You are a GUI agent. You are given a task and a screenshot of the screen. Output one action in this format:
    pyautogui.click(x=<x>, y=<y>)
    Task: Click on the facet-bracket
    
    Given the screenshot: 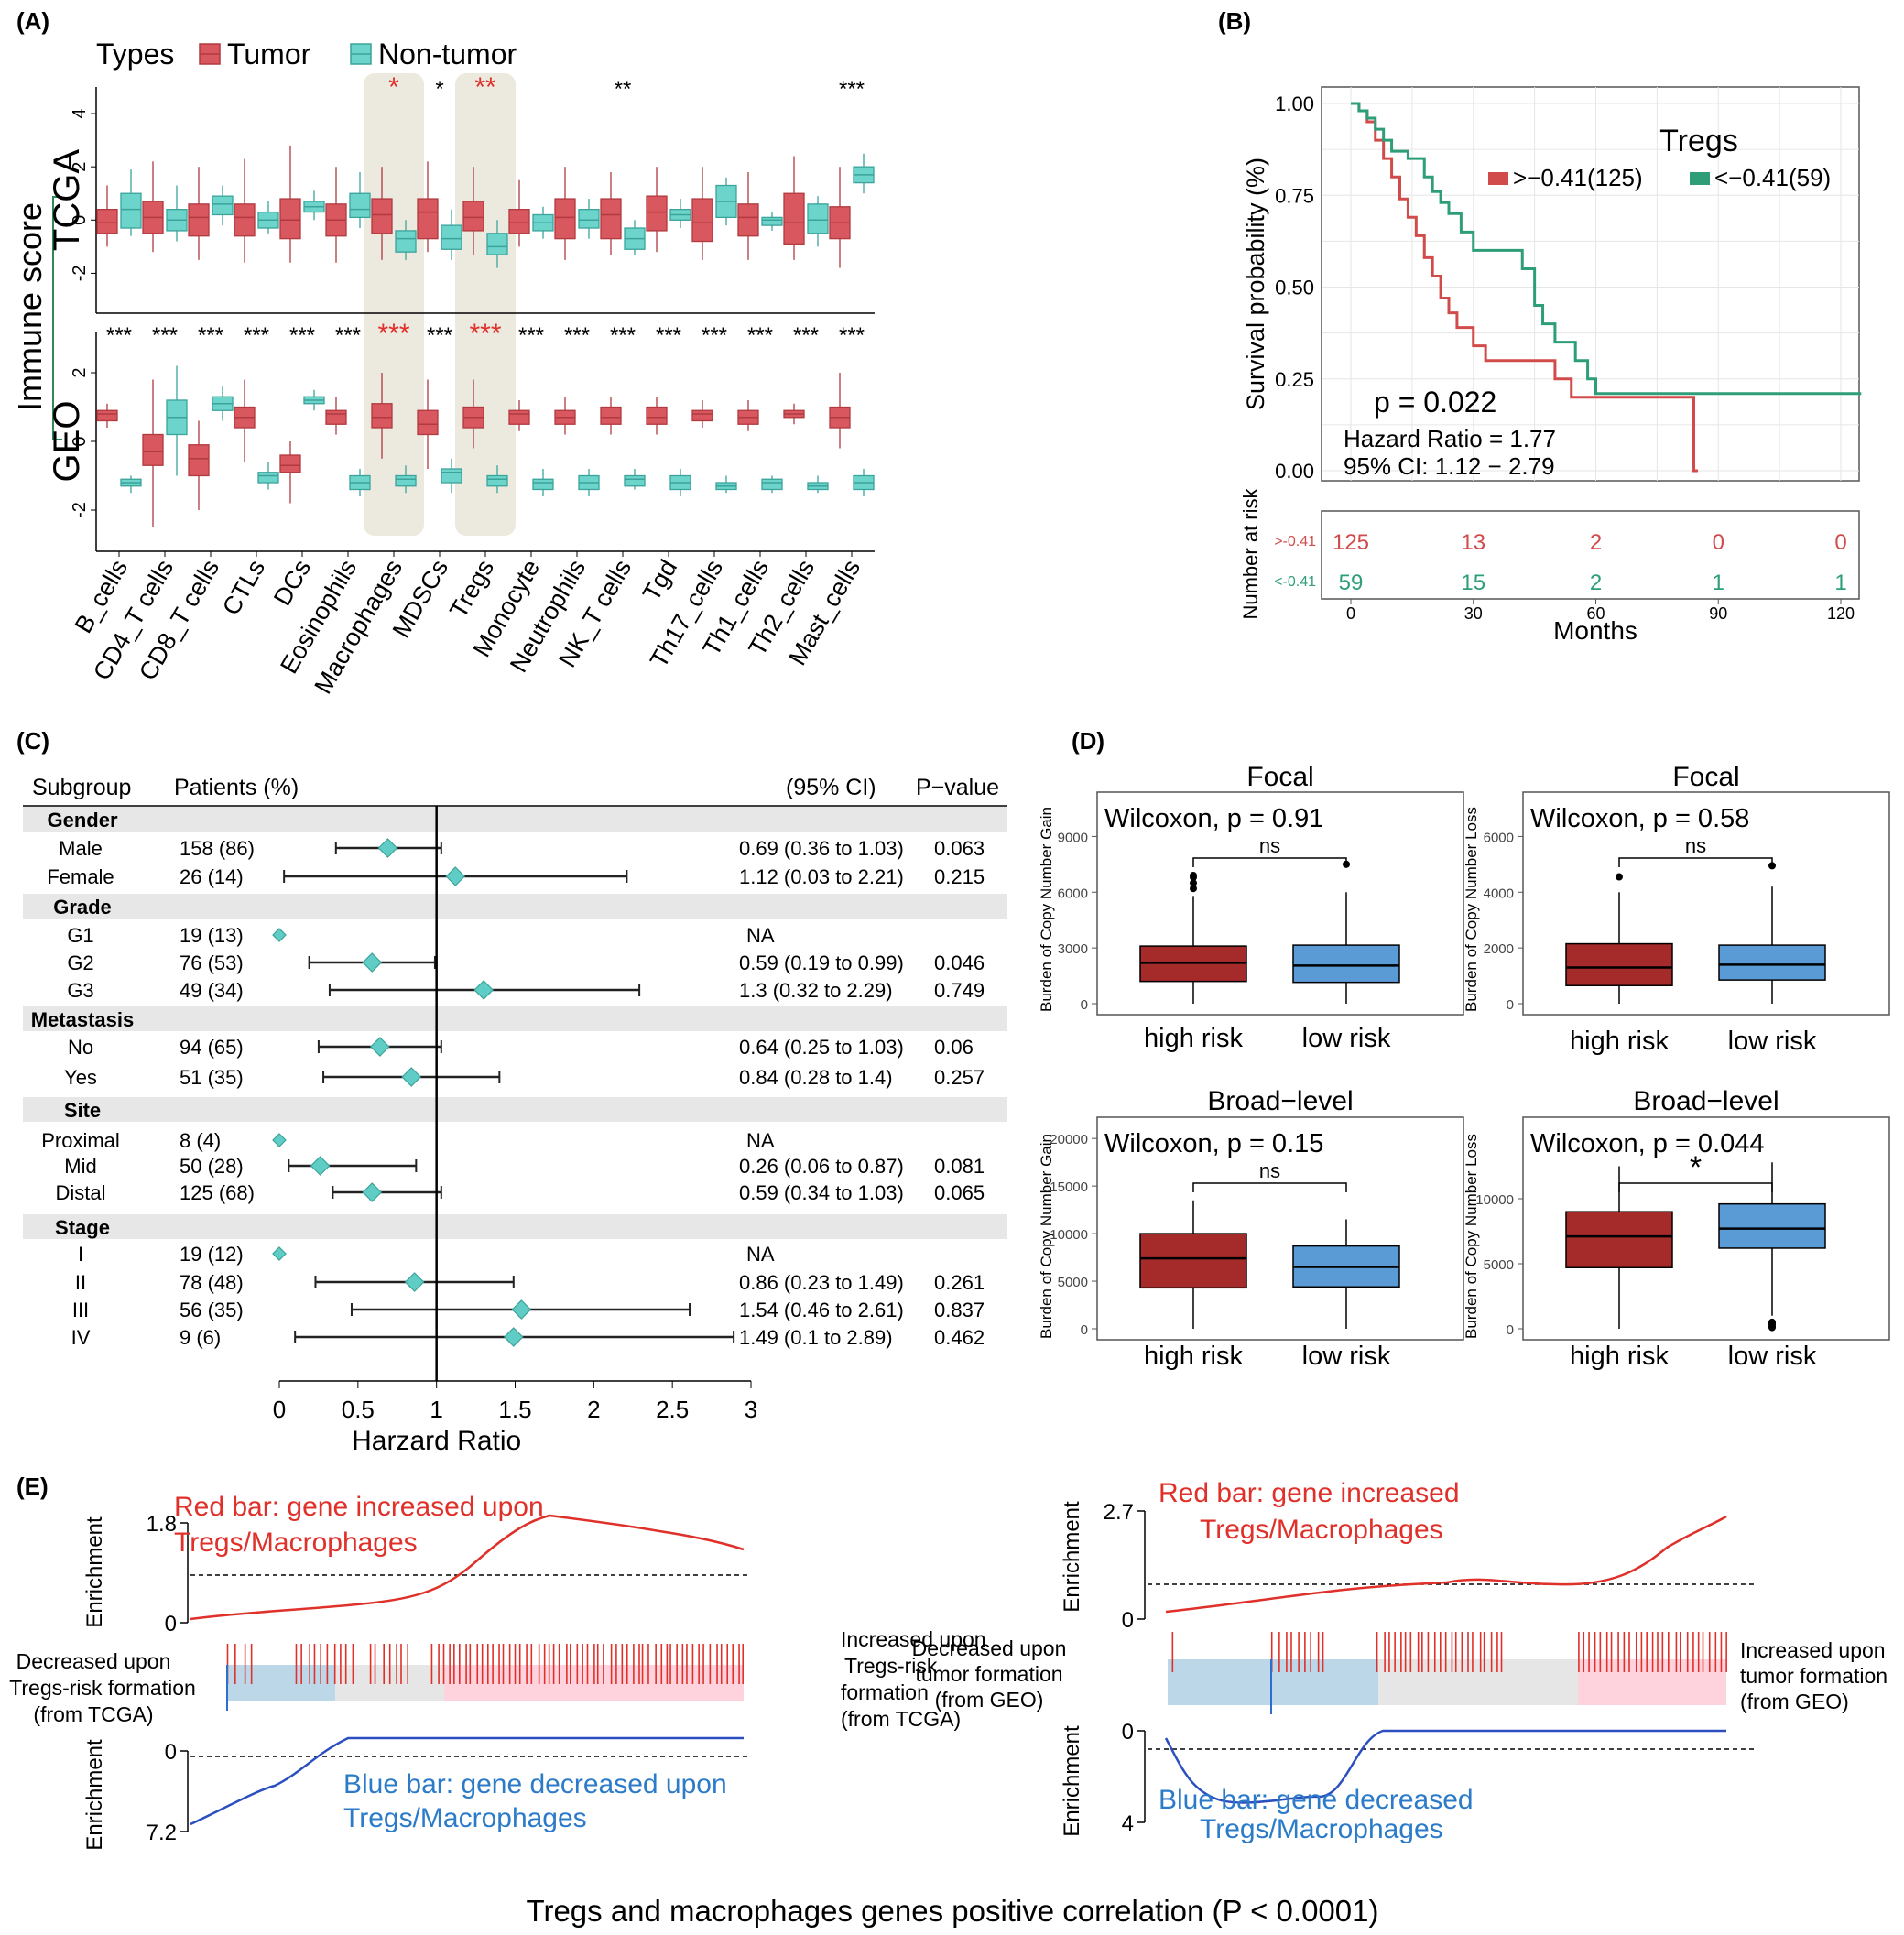 What is the action you would take?
    pyautogui.click(x=57, y=318)
    